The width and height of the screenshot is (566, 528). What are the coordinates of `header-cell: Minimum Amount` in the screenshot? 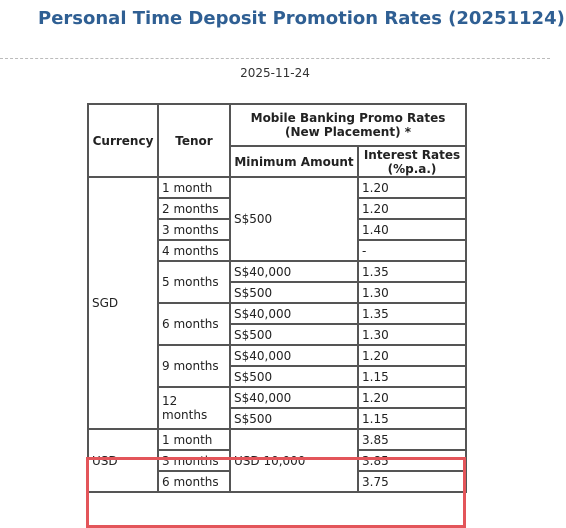 It's located at (294, 161).